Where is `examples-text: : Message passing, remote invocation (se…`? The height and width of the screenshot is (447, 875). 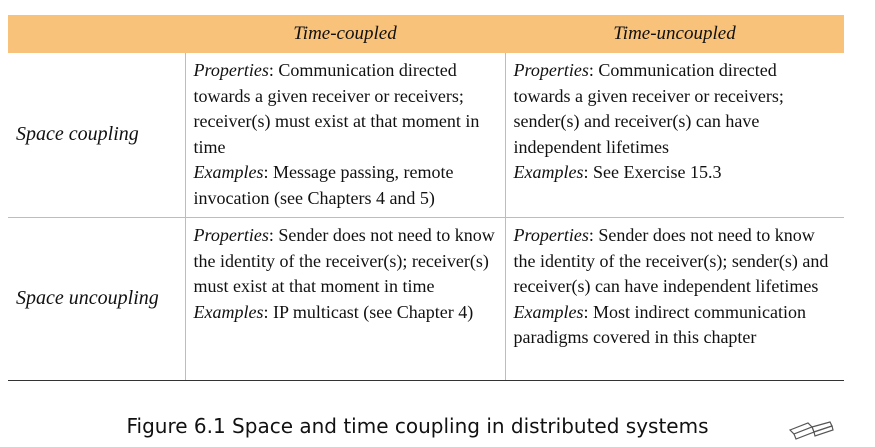 examples-text: : Message passing, remote invocation (se… is located at coordinates (323, 185).